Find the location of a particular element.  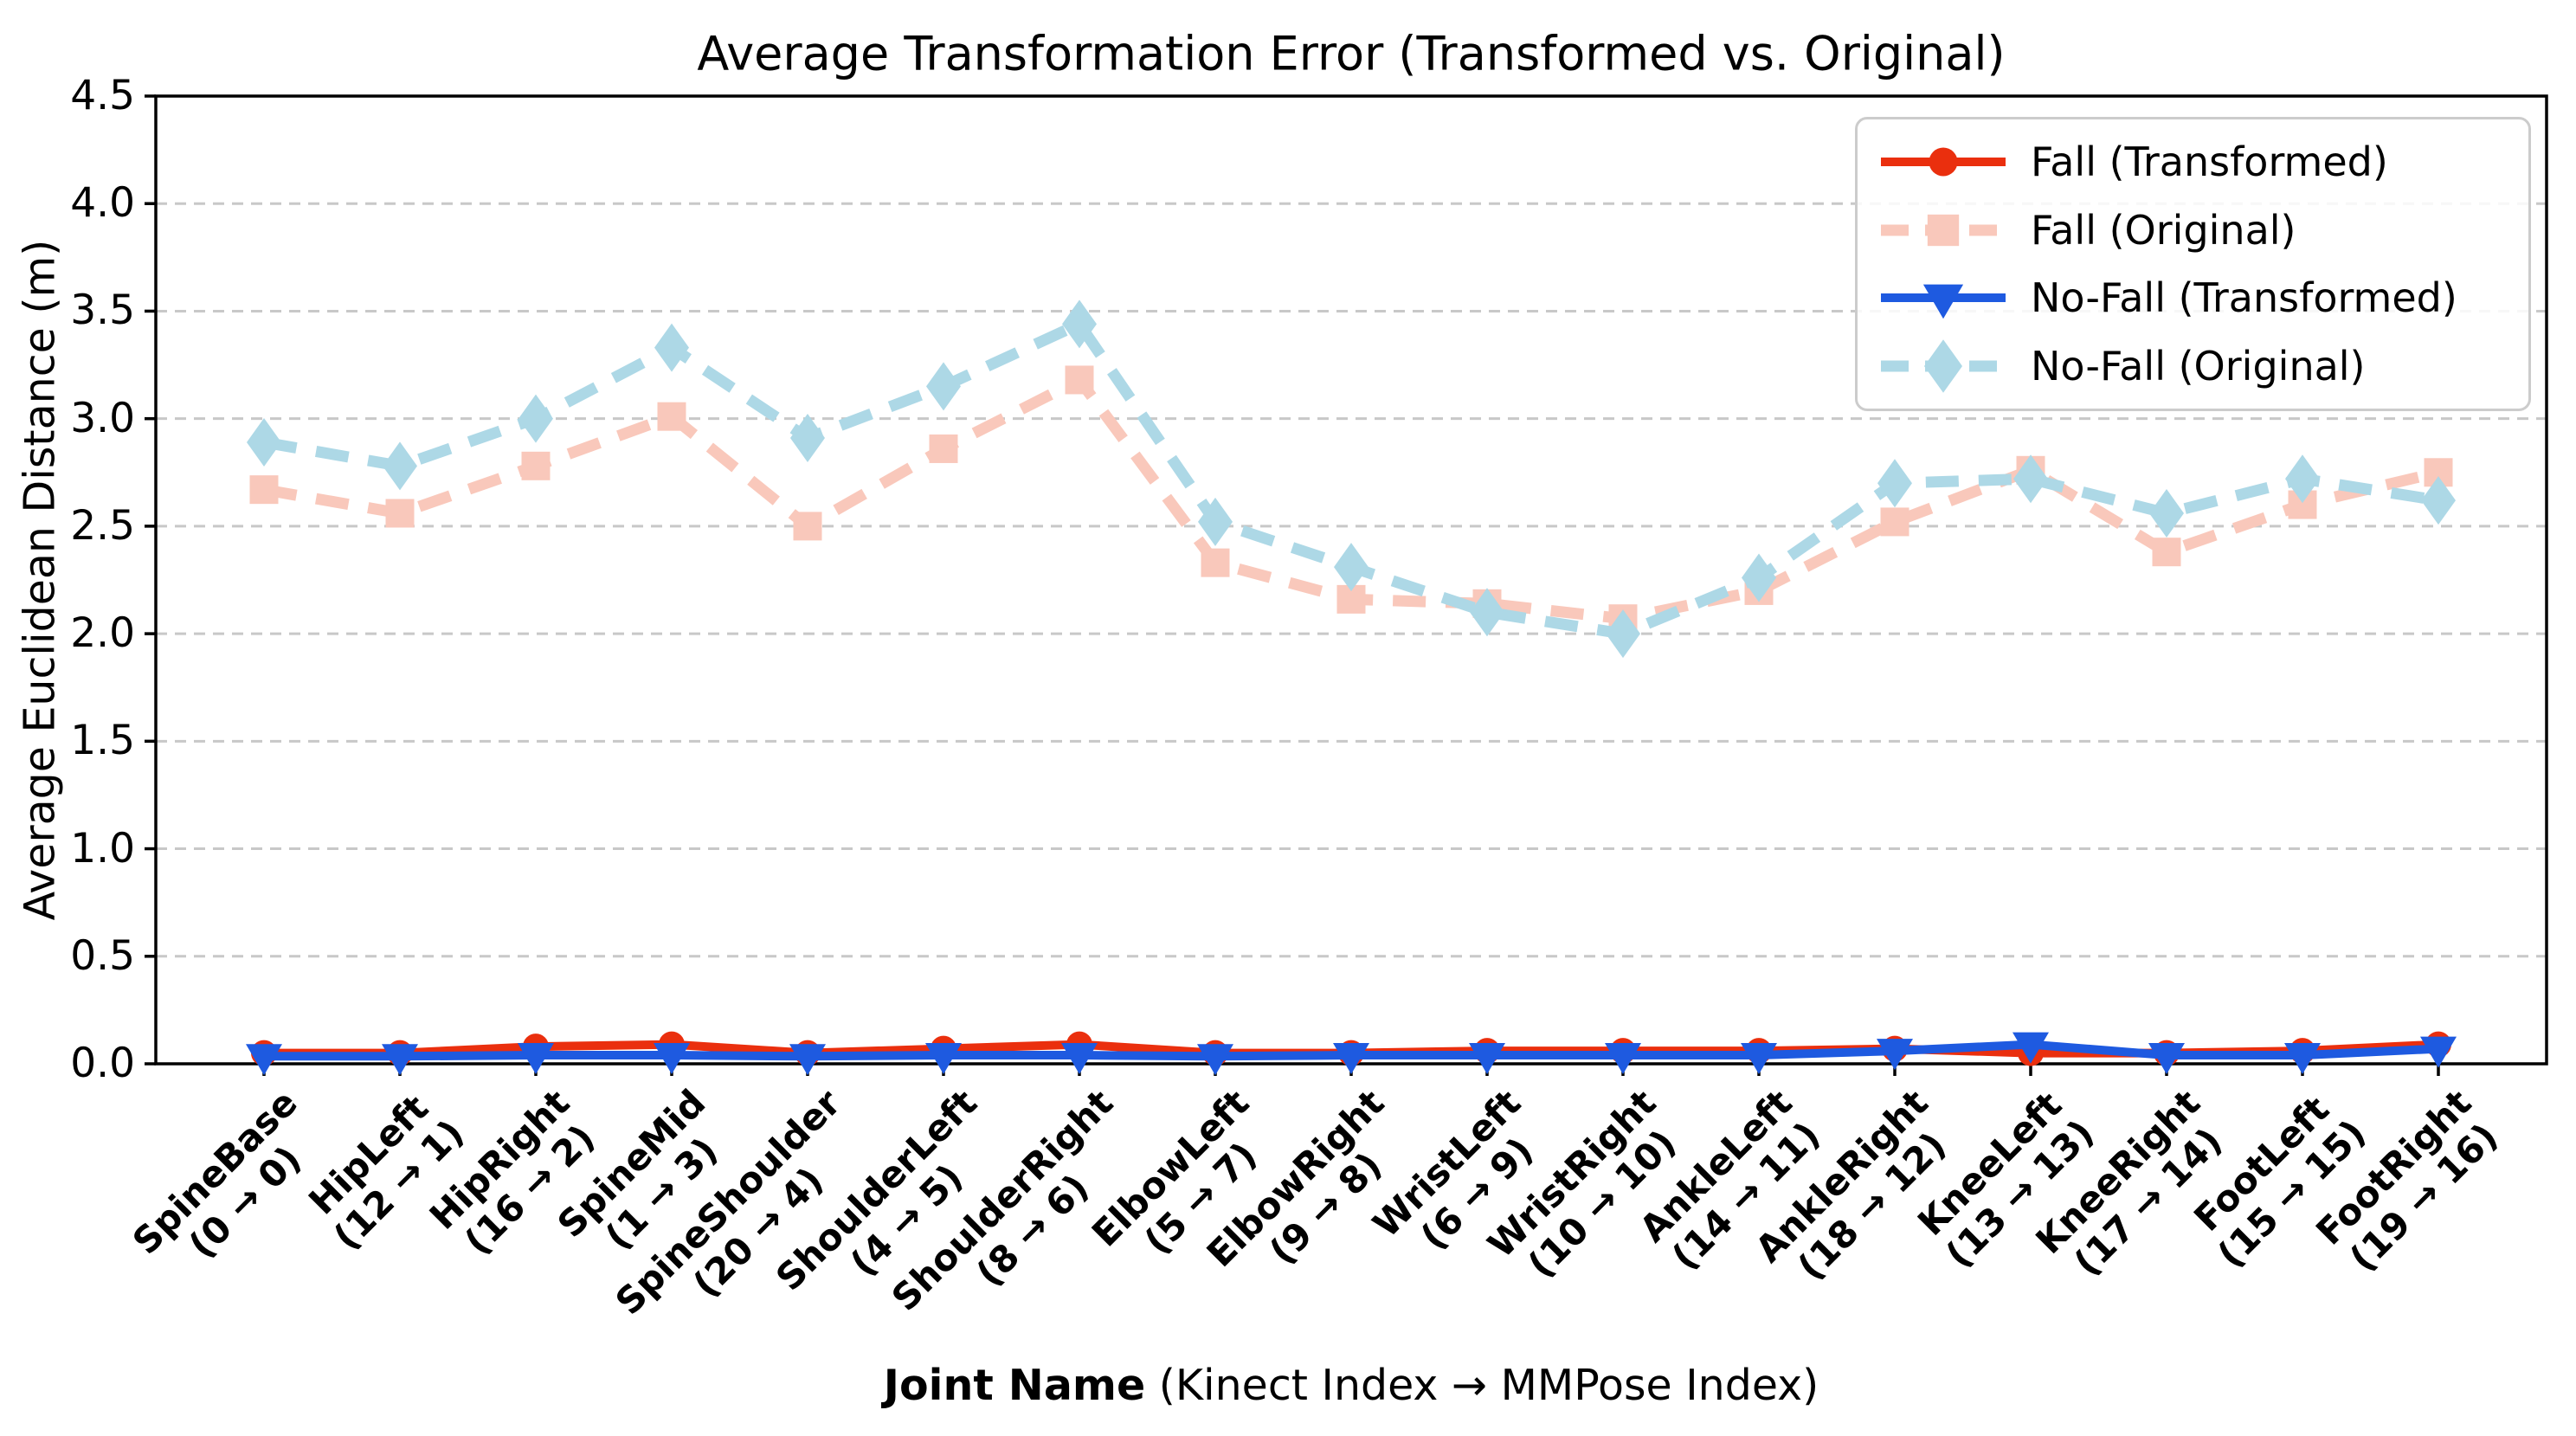

legend-label: No-Fall (Transformed) is located at coordinates (2244, 298).